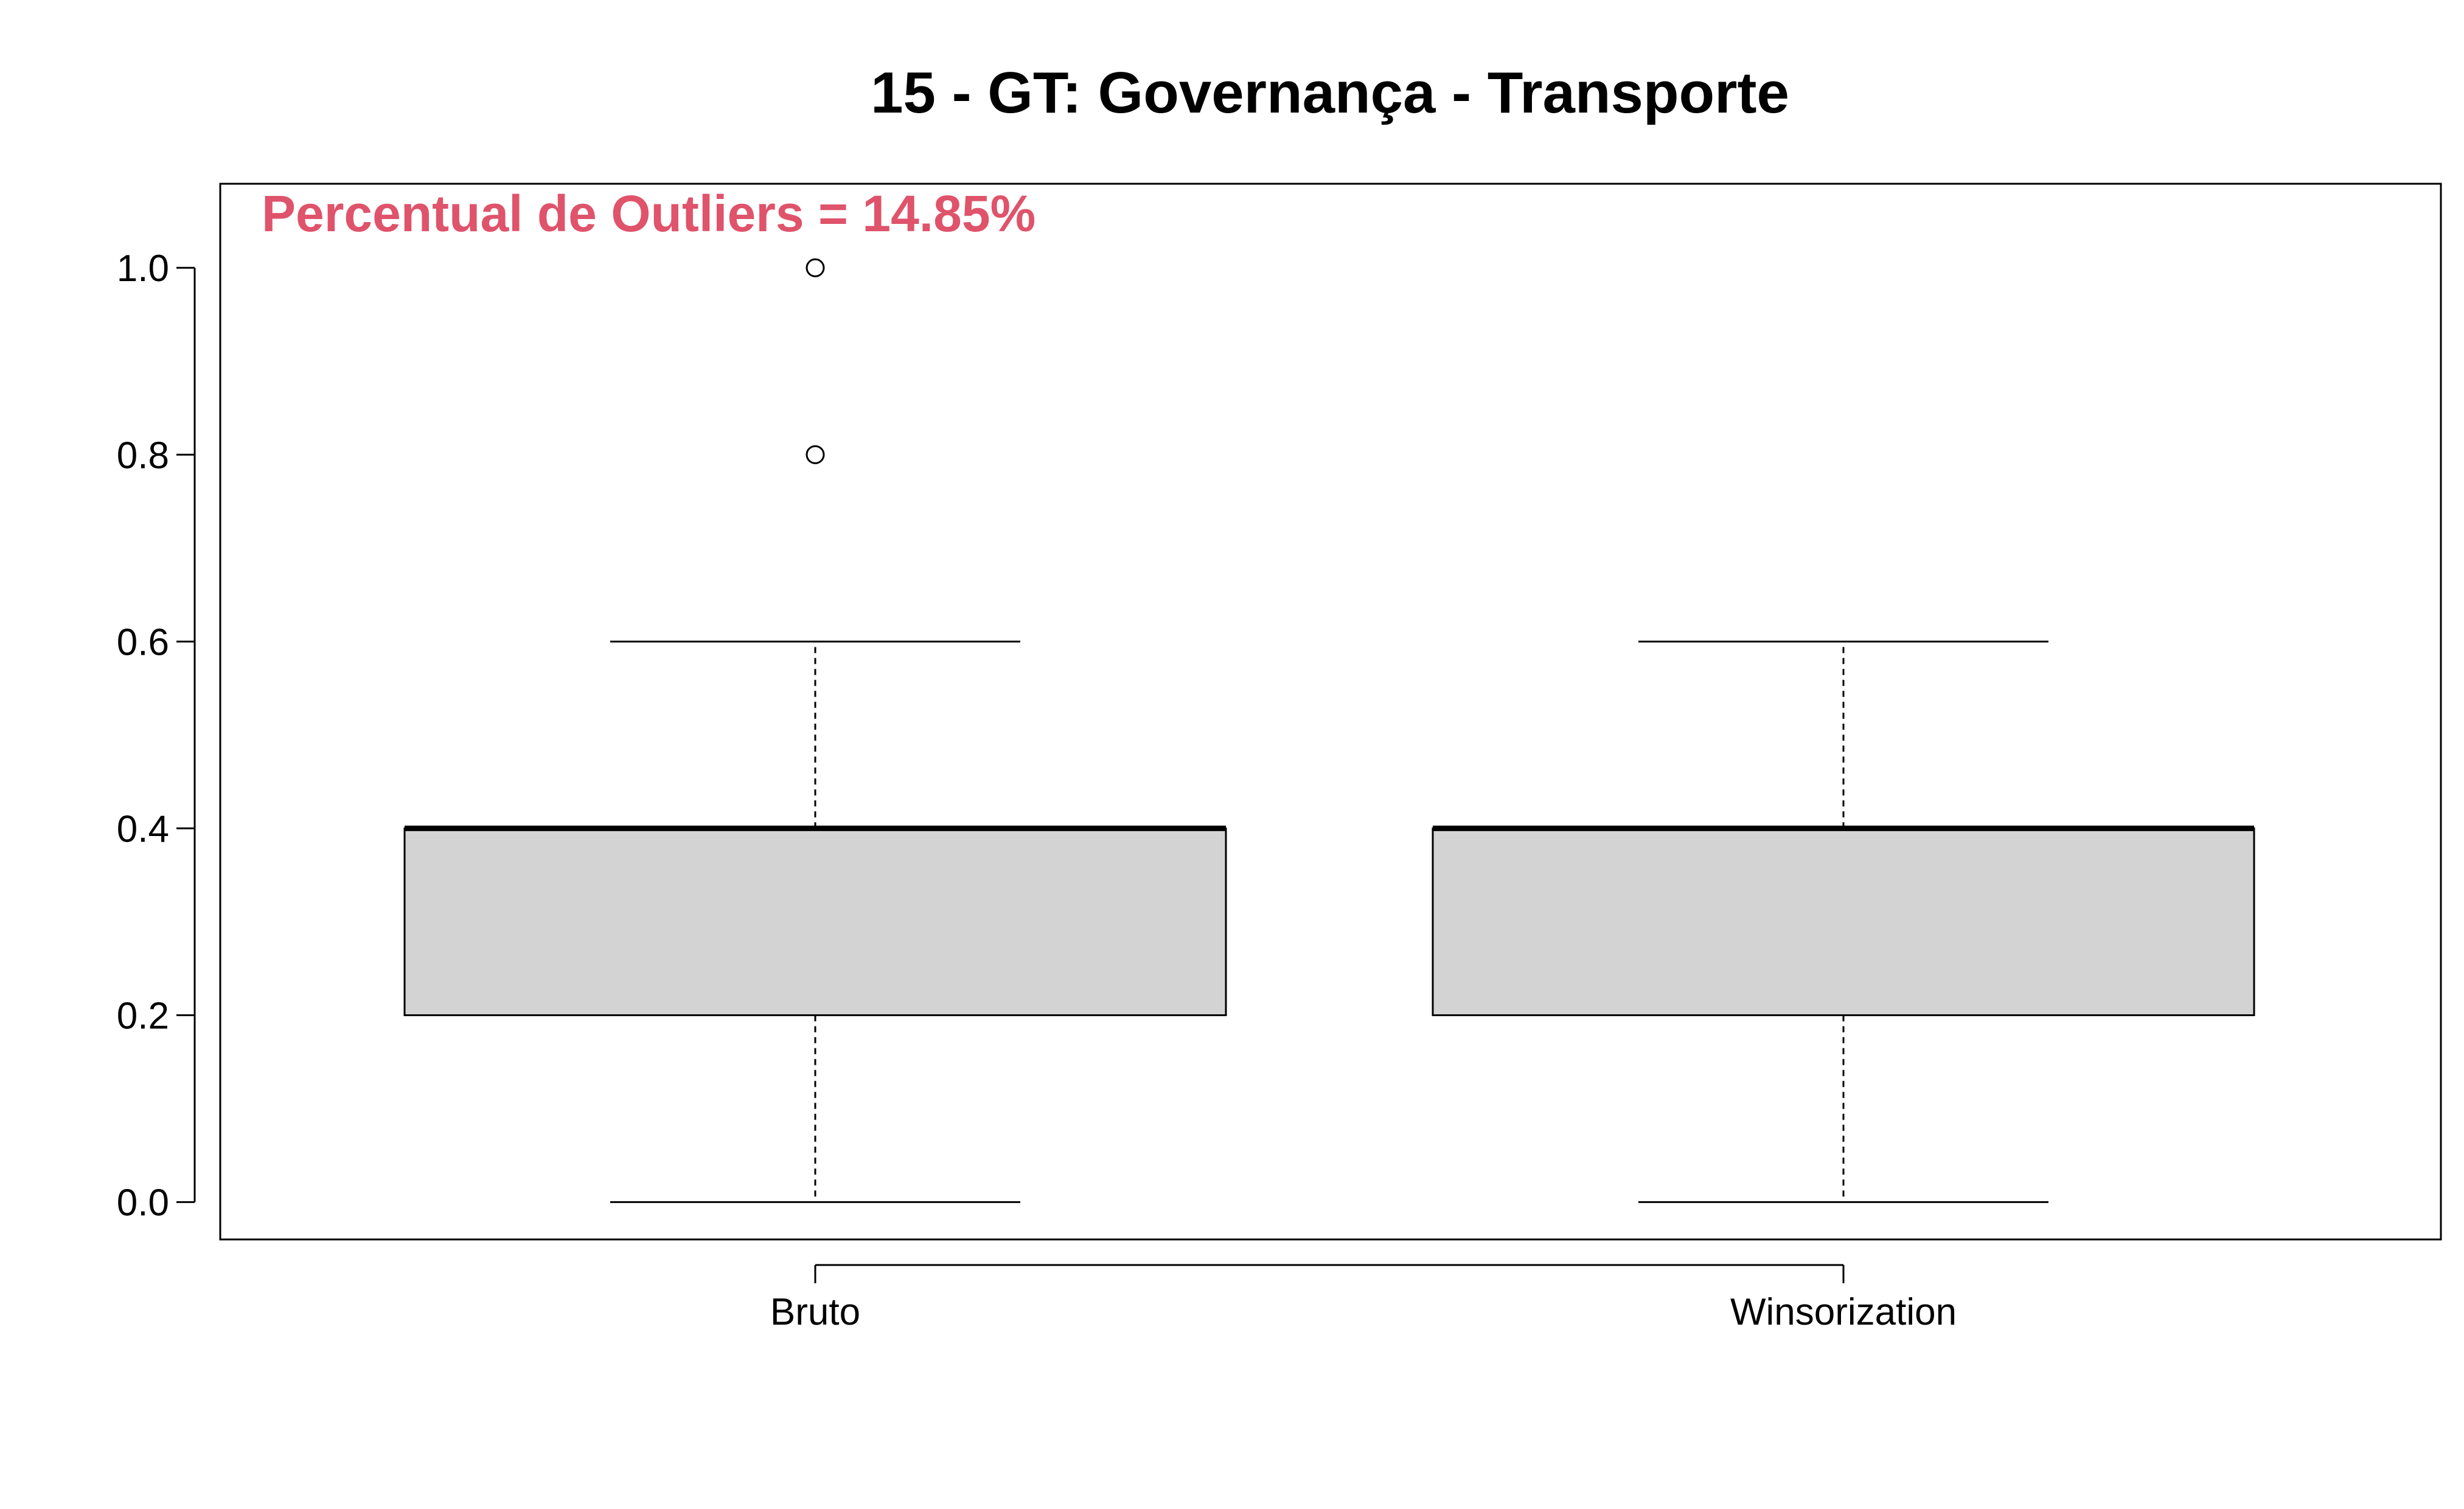 The width and height of the screenshot is (2464, 1509). Describe the element at coordinates (143, 642) in the screenshot. I see `y-tick-label: 0.6` at that location.